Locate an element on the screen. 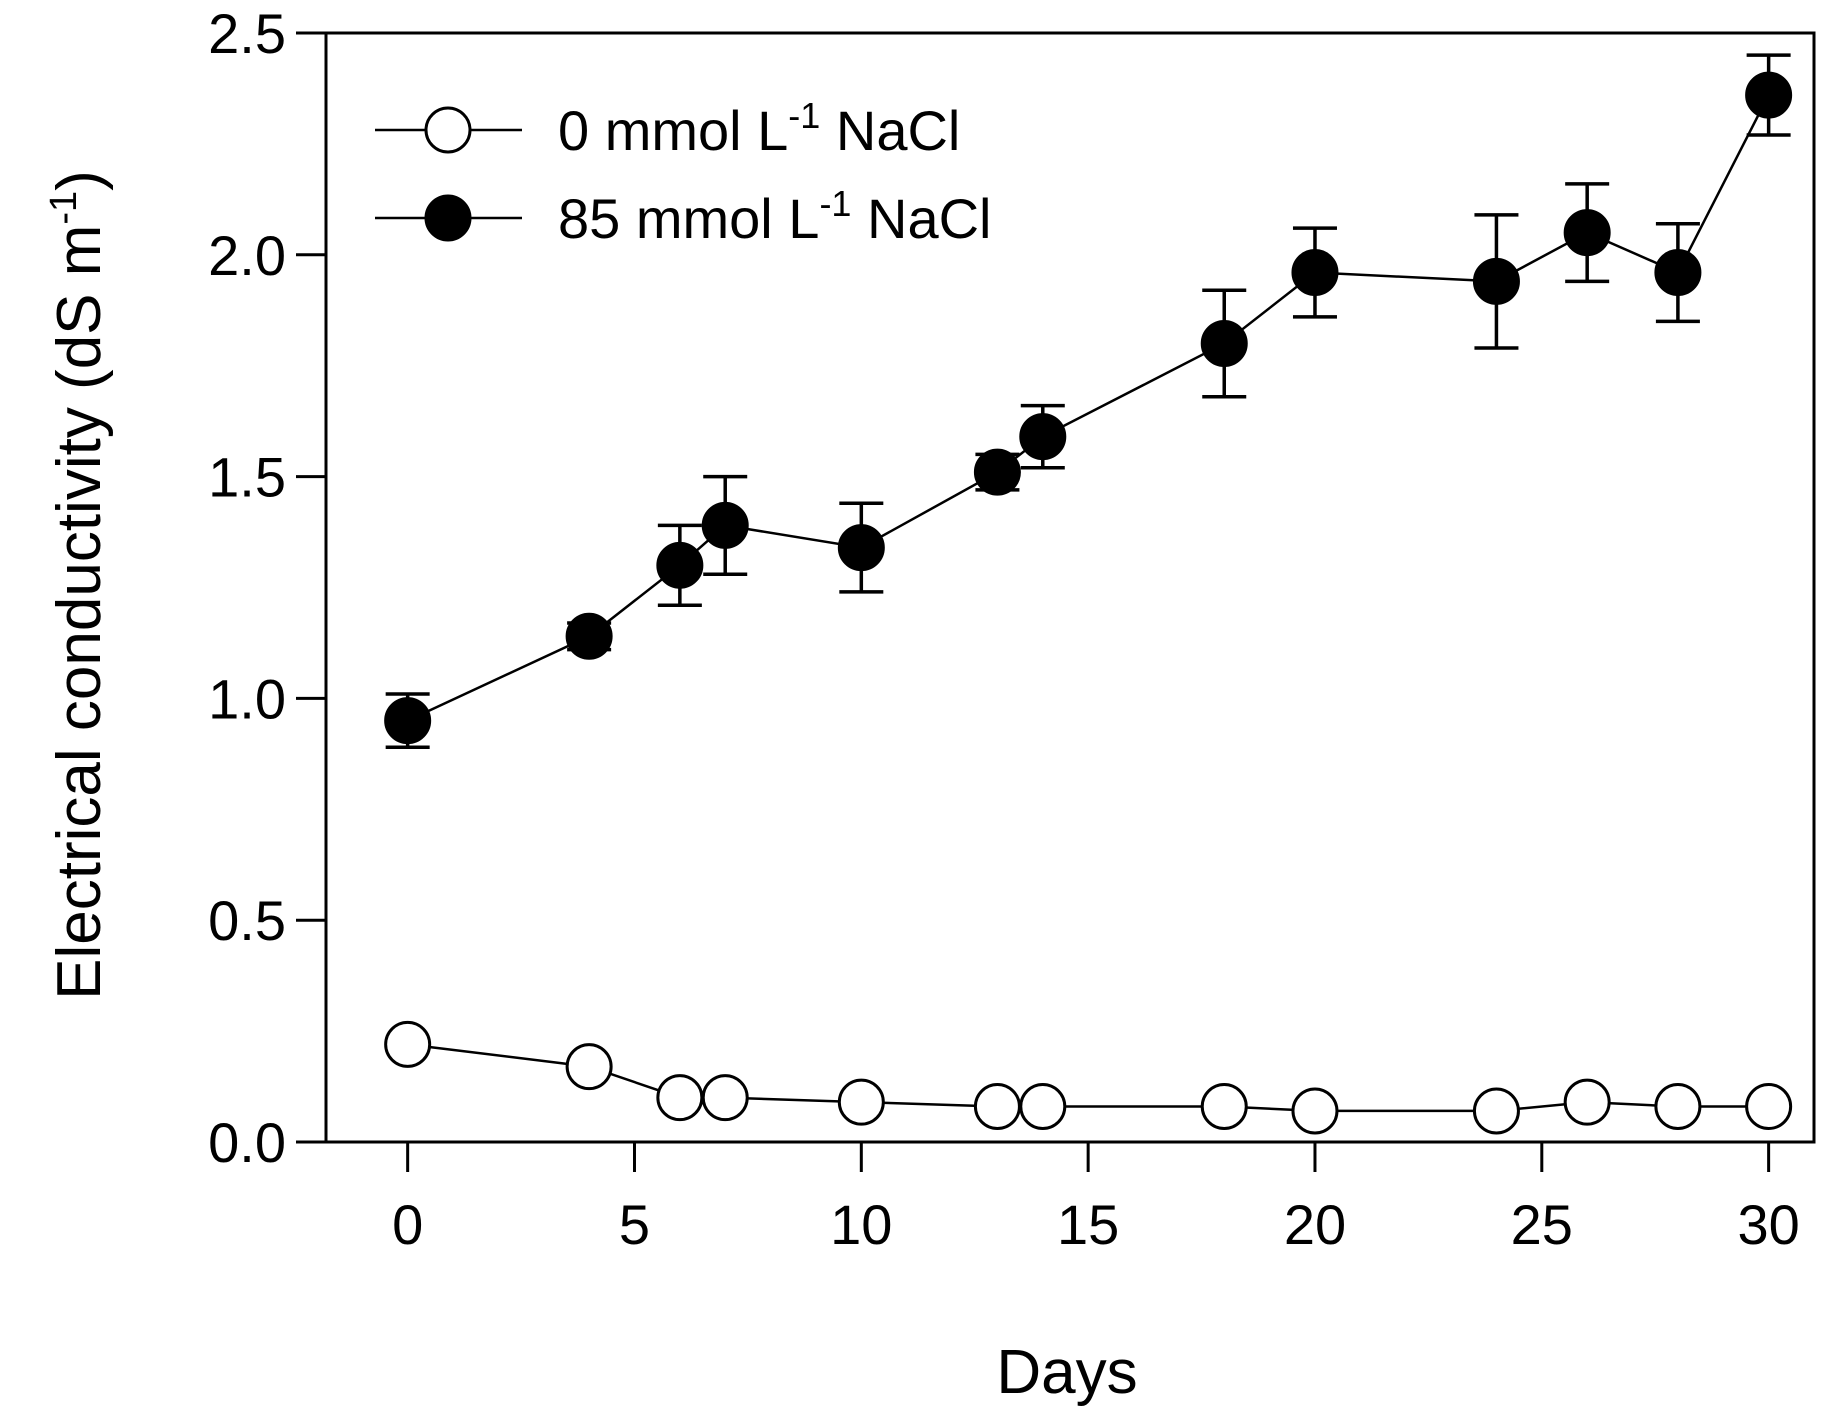  legend-entry-0: 0 mmol L-1 NaCl is located at coordinates (667, 128).